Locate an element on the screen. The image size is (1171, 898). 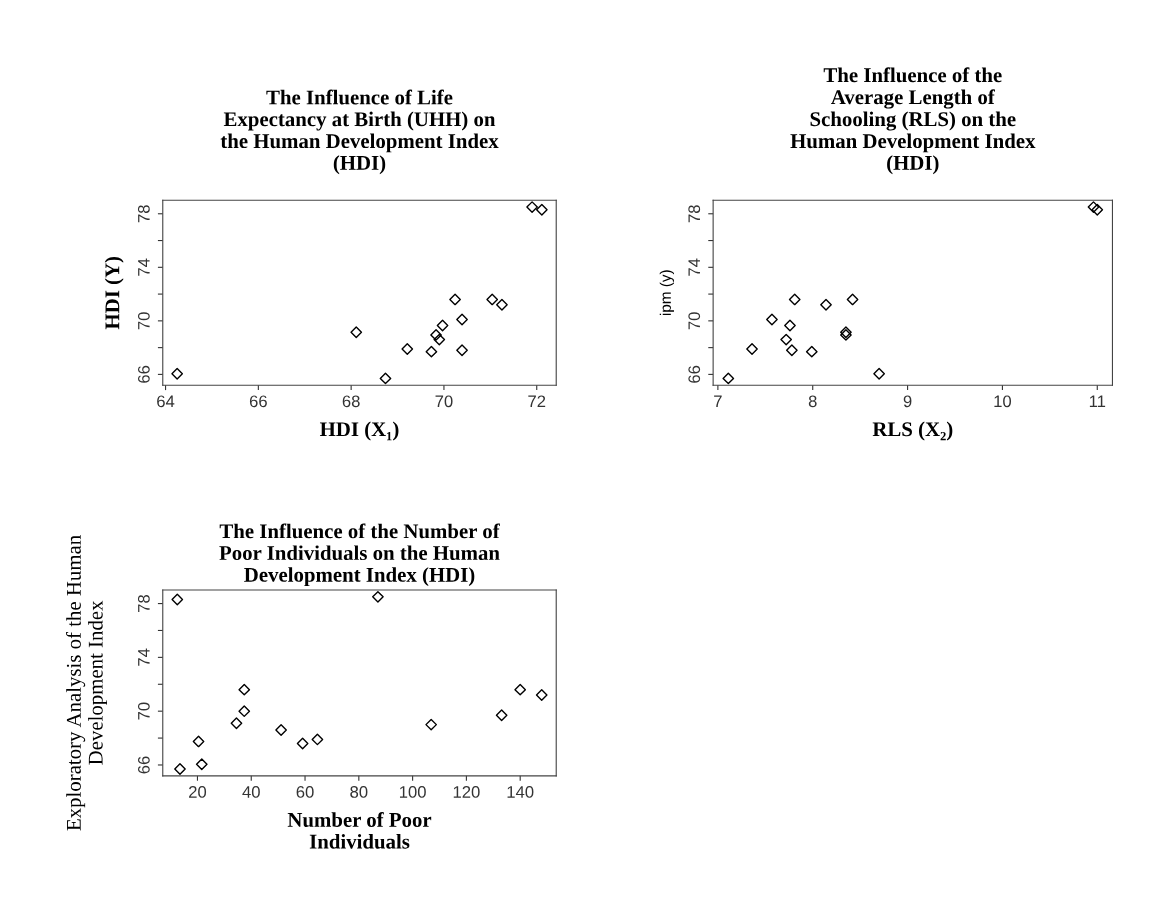
x-axis-title: HDI (X₁) is located at coordinates (359, 431).